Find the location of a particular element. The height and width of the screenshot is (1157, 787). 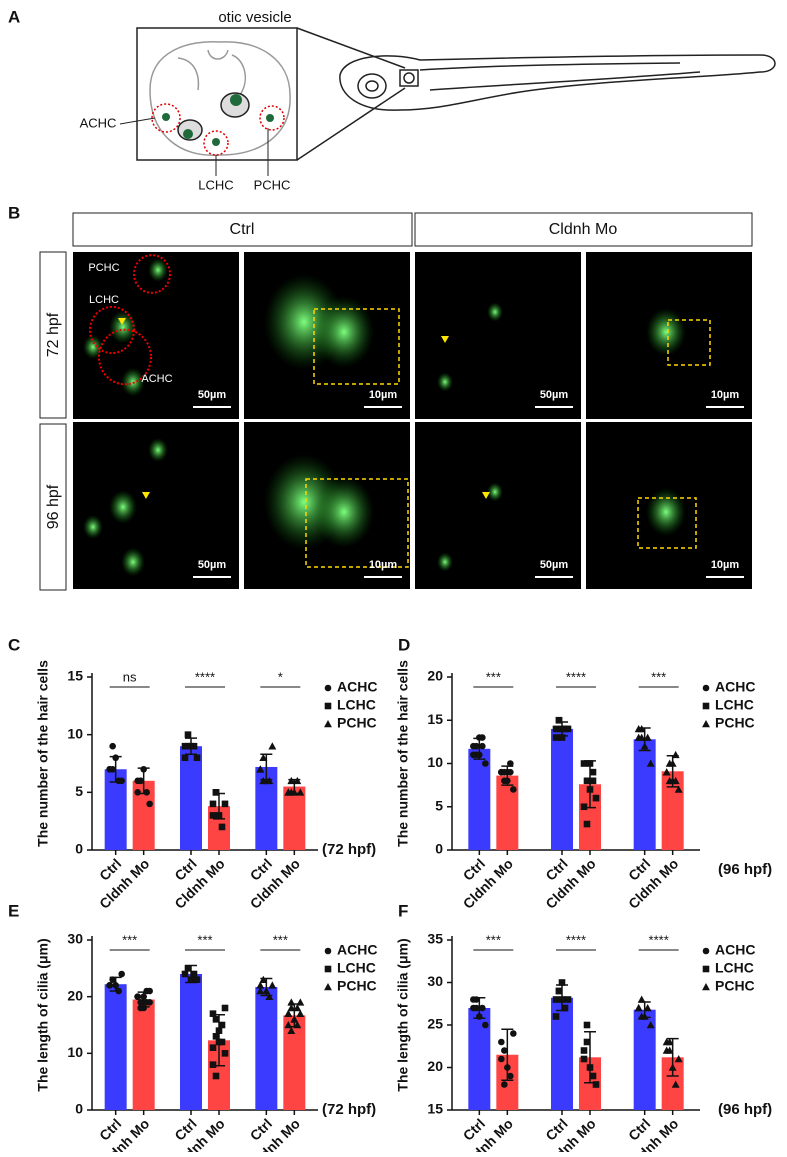

legend-label: ACHC is located at coordinates (735, 687).